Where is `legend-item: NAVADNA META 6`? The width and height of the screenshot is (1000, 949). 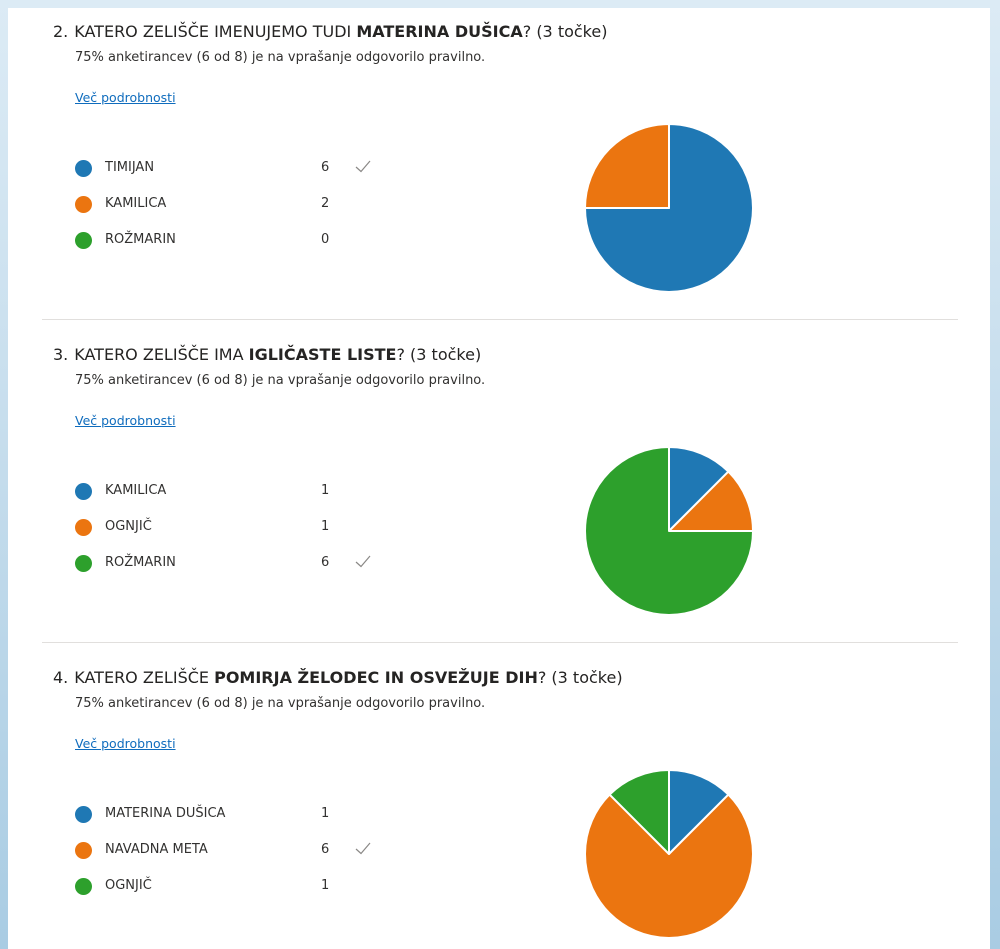 legend-item: NAVADNA META 6 is located at coordinates (245, 856).